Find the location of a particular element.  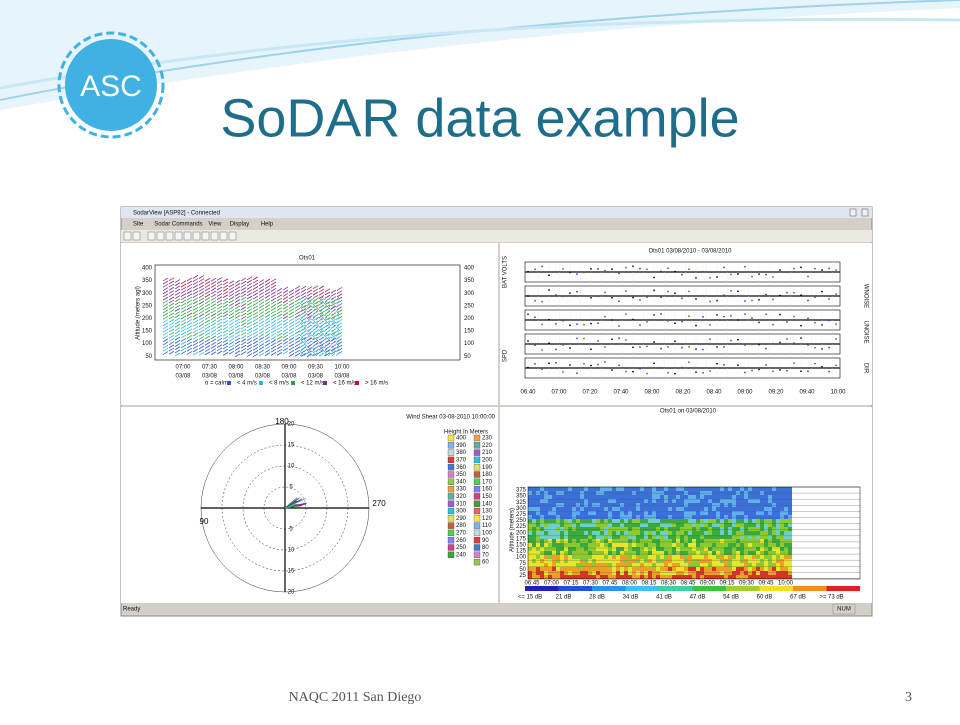

ring-label: 5 is located at coordinates (291, 530).